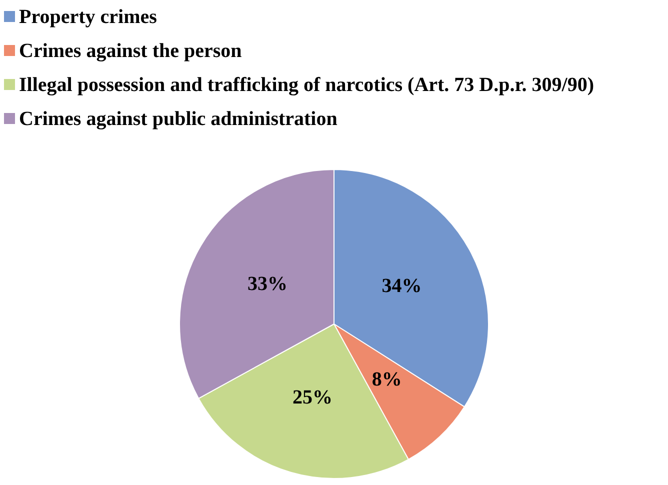 The width and height of the screenshot is (668, 485). I want to click on data-label: 34%, so click(402, 285).